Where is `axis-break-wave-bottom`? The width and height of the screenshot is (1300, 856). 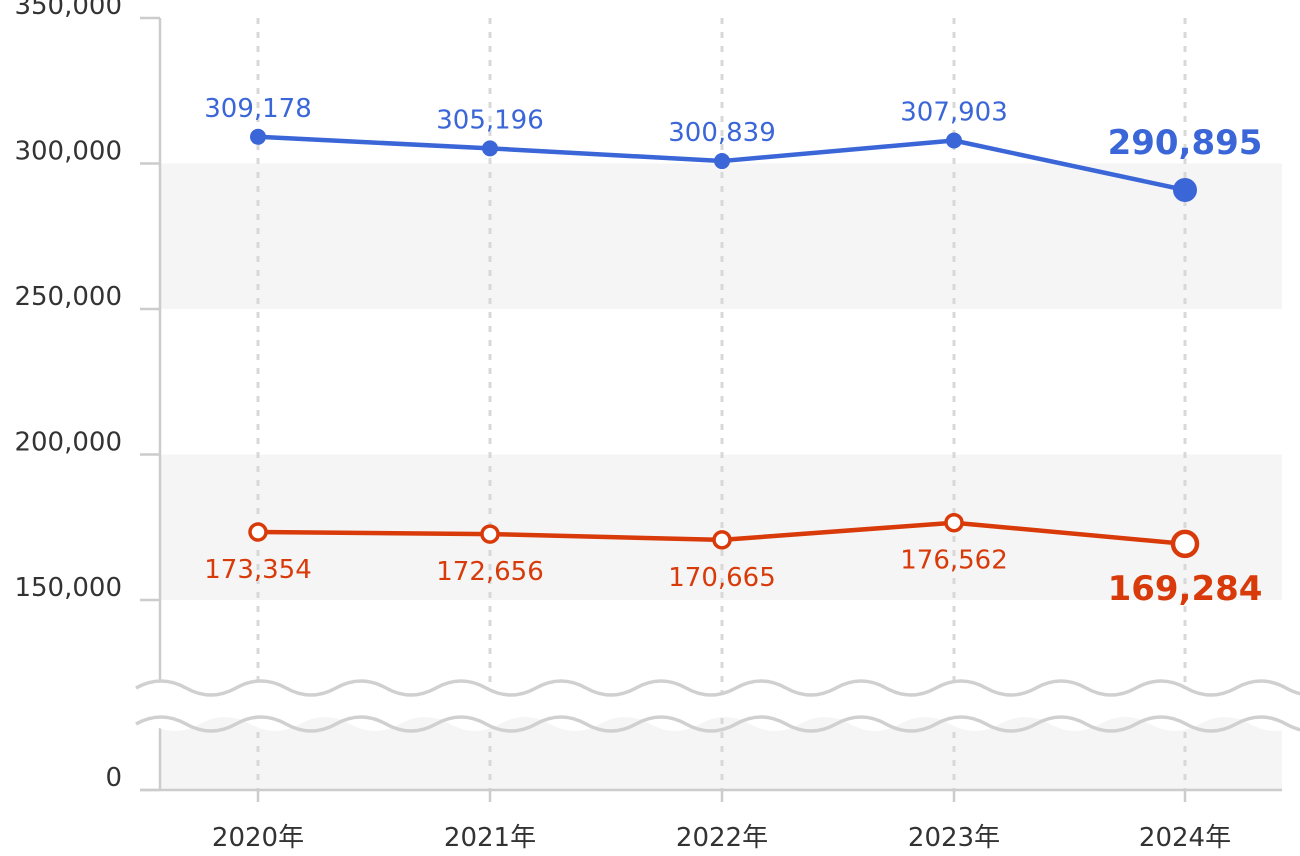
axis-break-wave-bottom is located at coordinates (717, 724).